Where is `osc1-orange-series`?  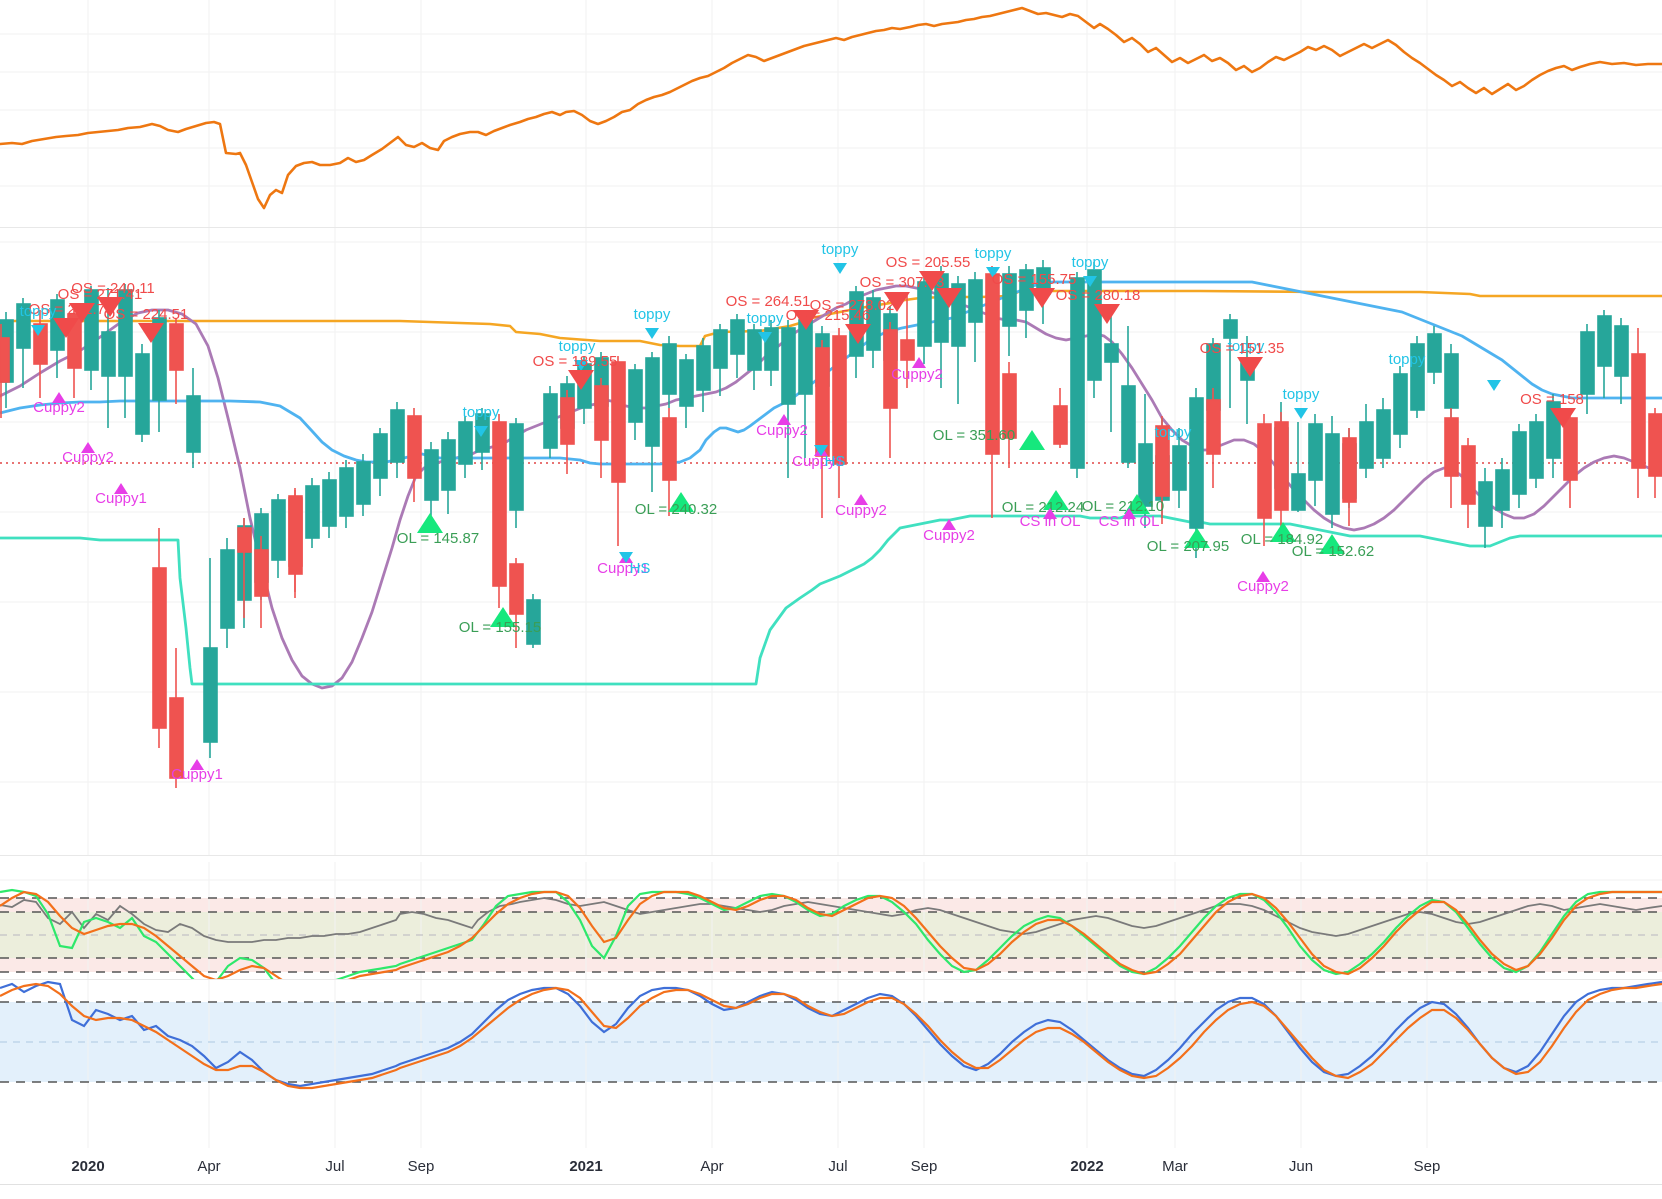
osc1-orange-series is located at coordinates (831, 935).